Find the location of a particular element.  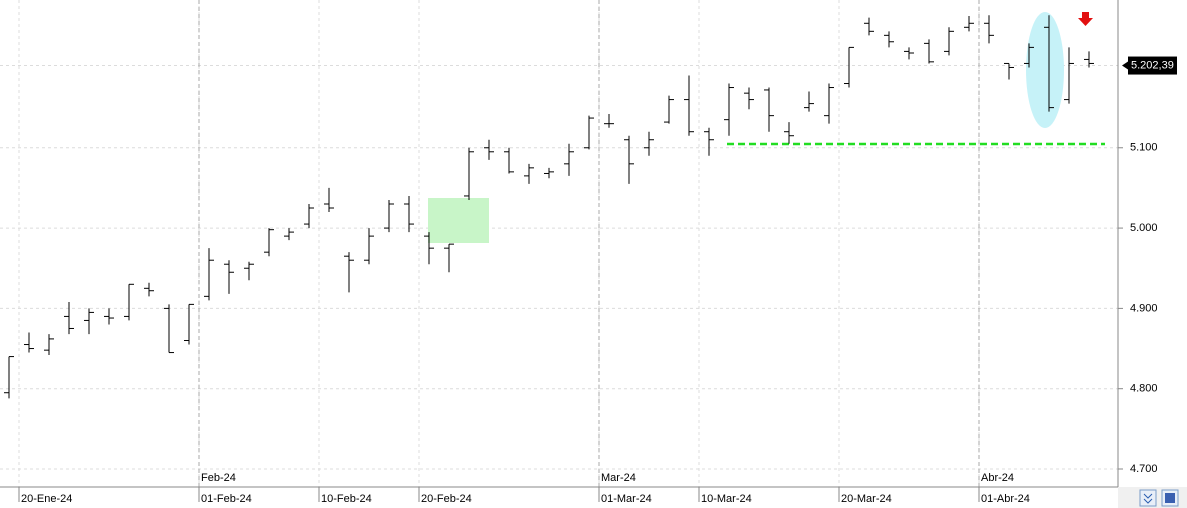

month-label: Abr-24 is located at coordinates (997, 478).